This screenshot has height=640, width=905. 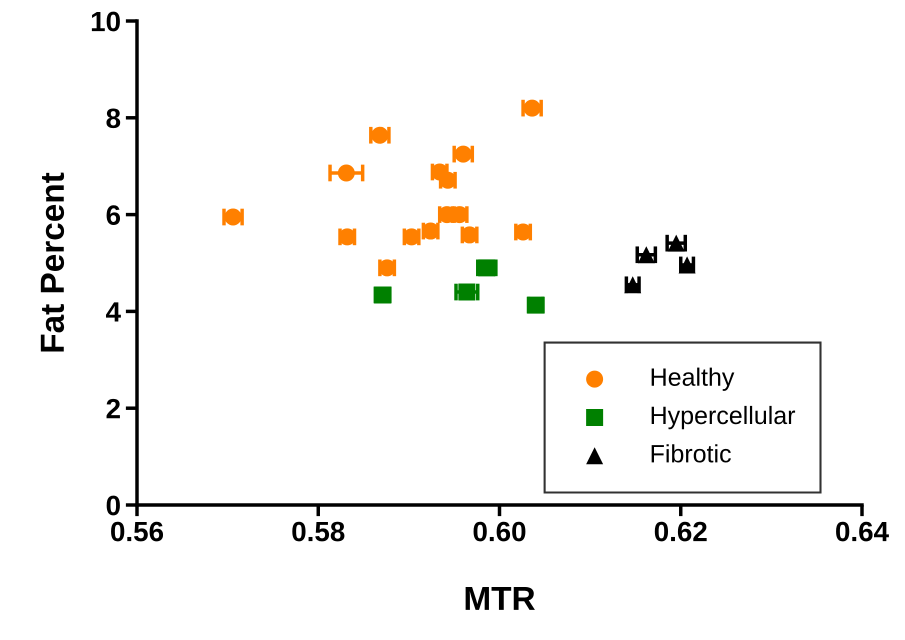 I want to click on y-tick-label: 0, so click(x=113, y=506).